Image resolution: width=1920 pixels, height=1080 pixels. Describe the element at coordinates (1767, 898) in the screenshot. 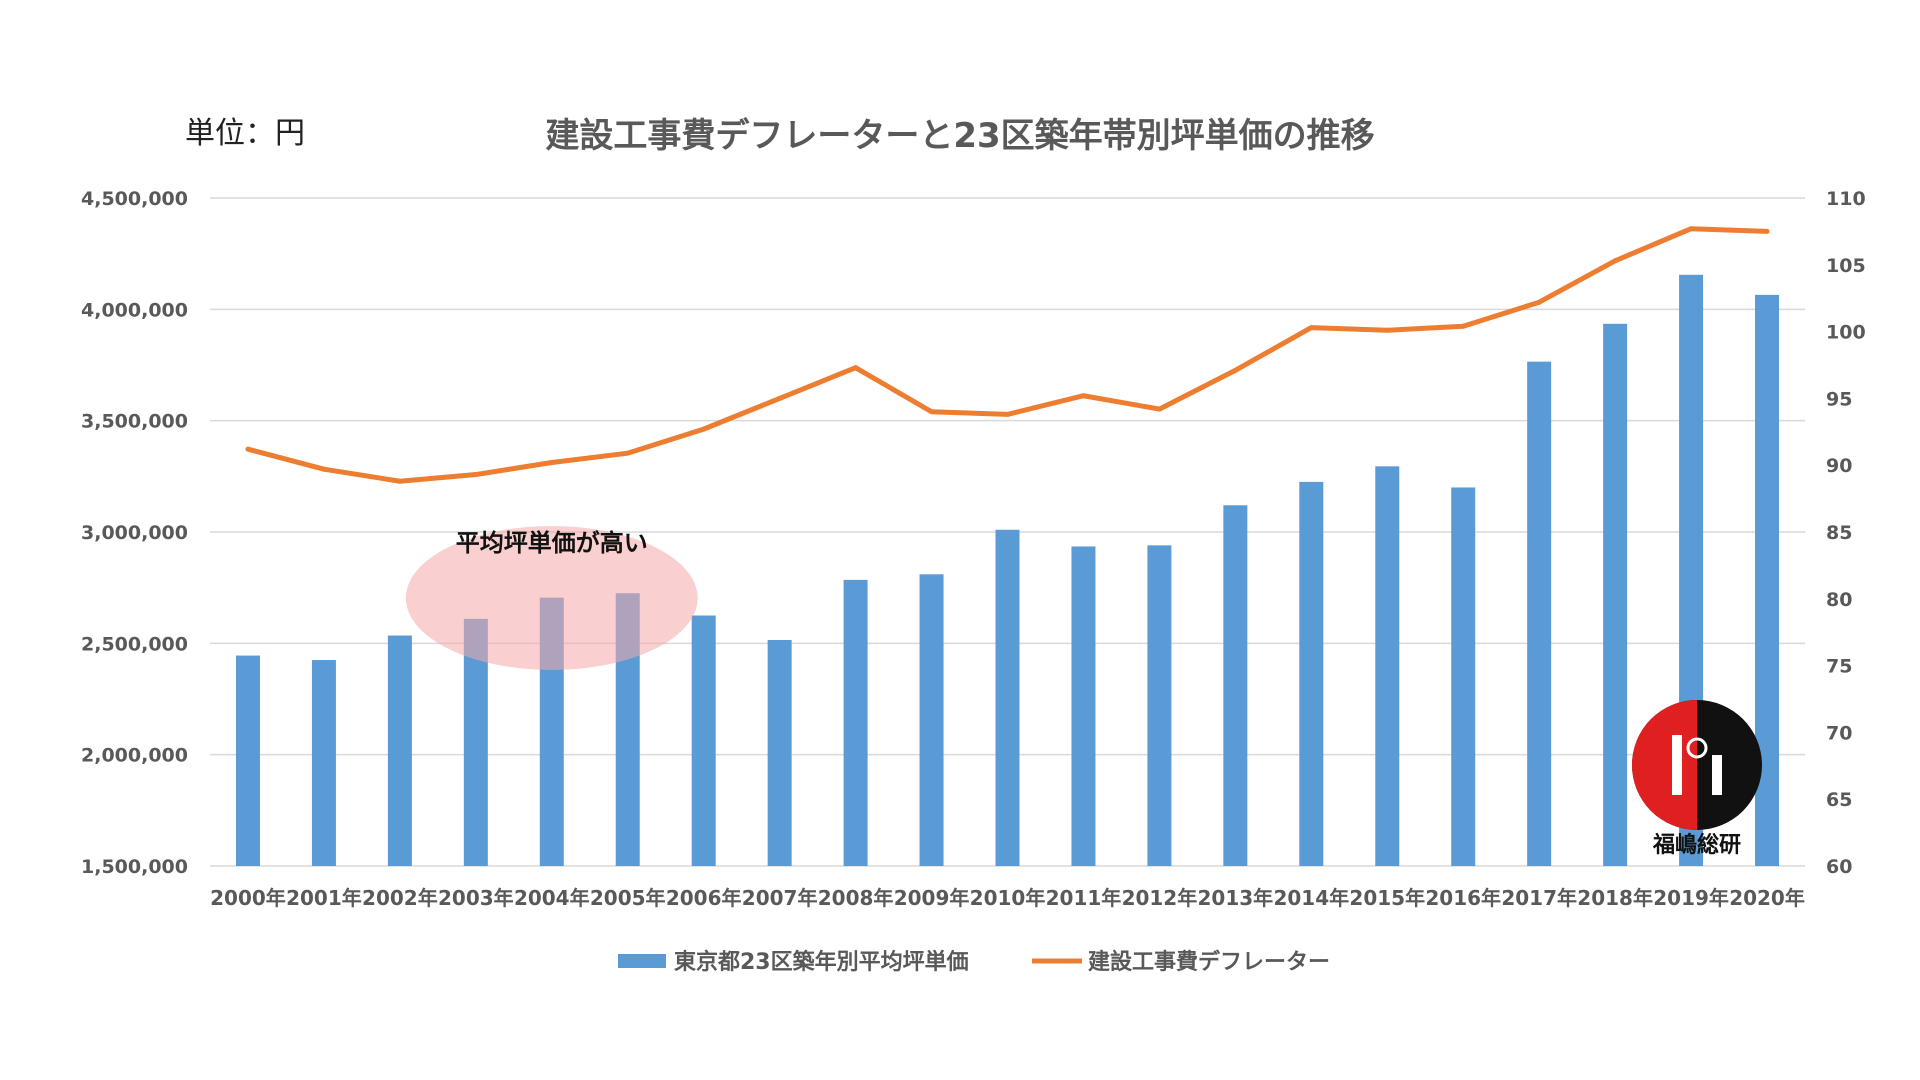

I see `x-tick-label: 2020年` at that location.